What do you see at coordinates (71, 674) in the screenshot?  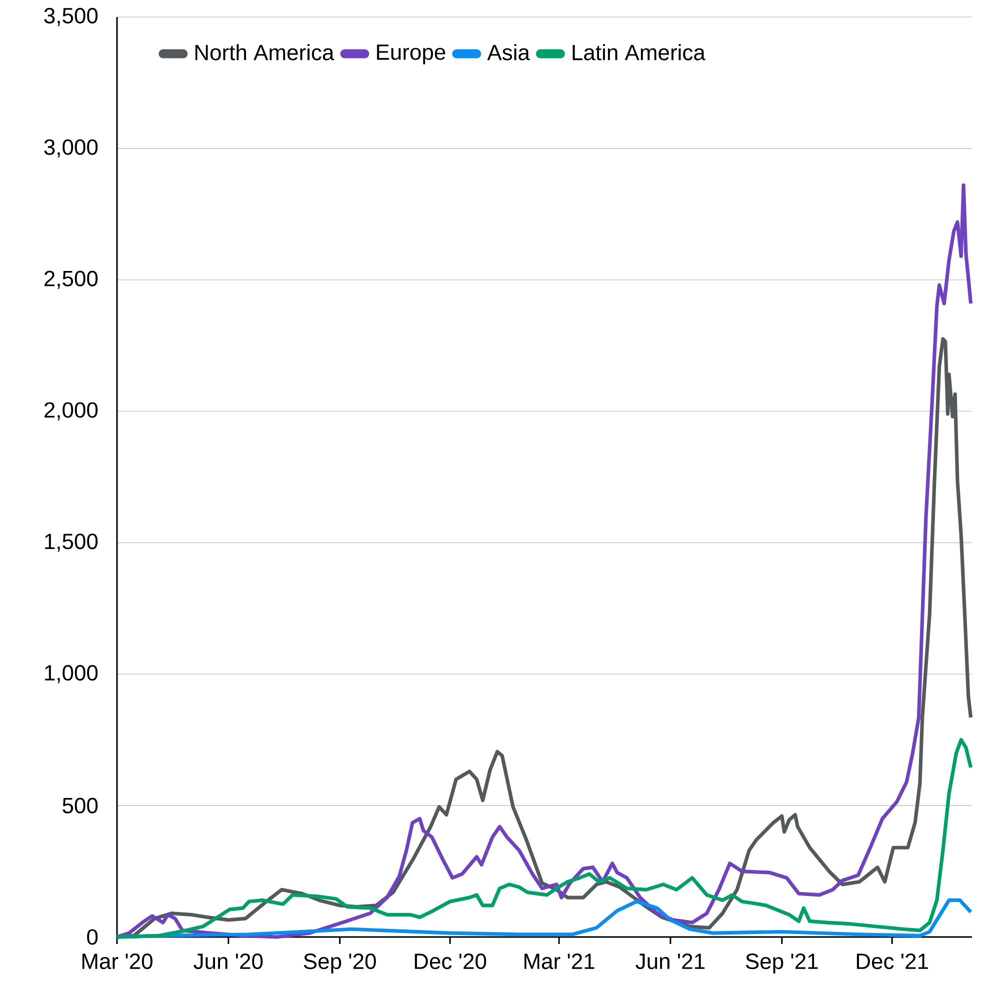 I see `y-tick-label: 1,000` at bounding box center [71, 674].